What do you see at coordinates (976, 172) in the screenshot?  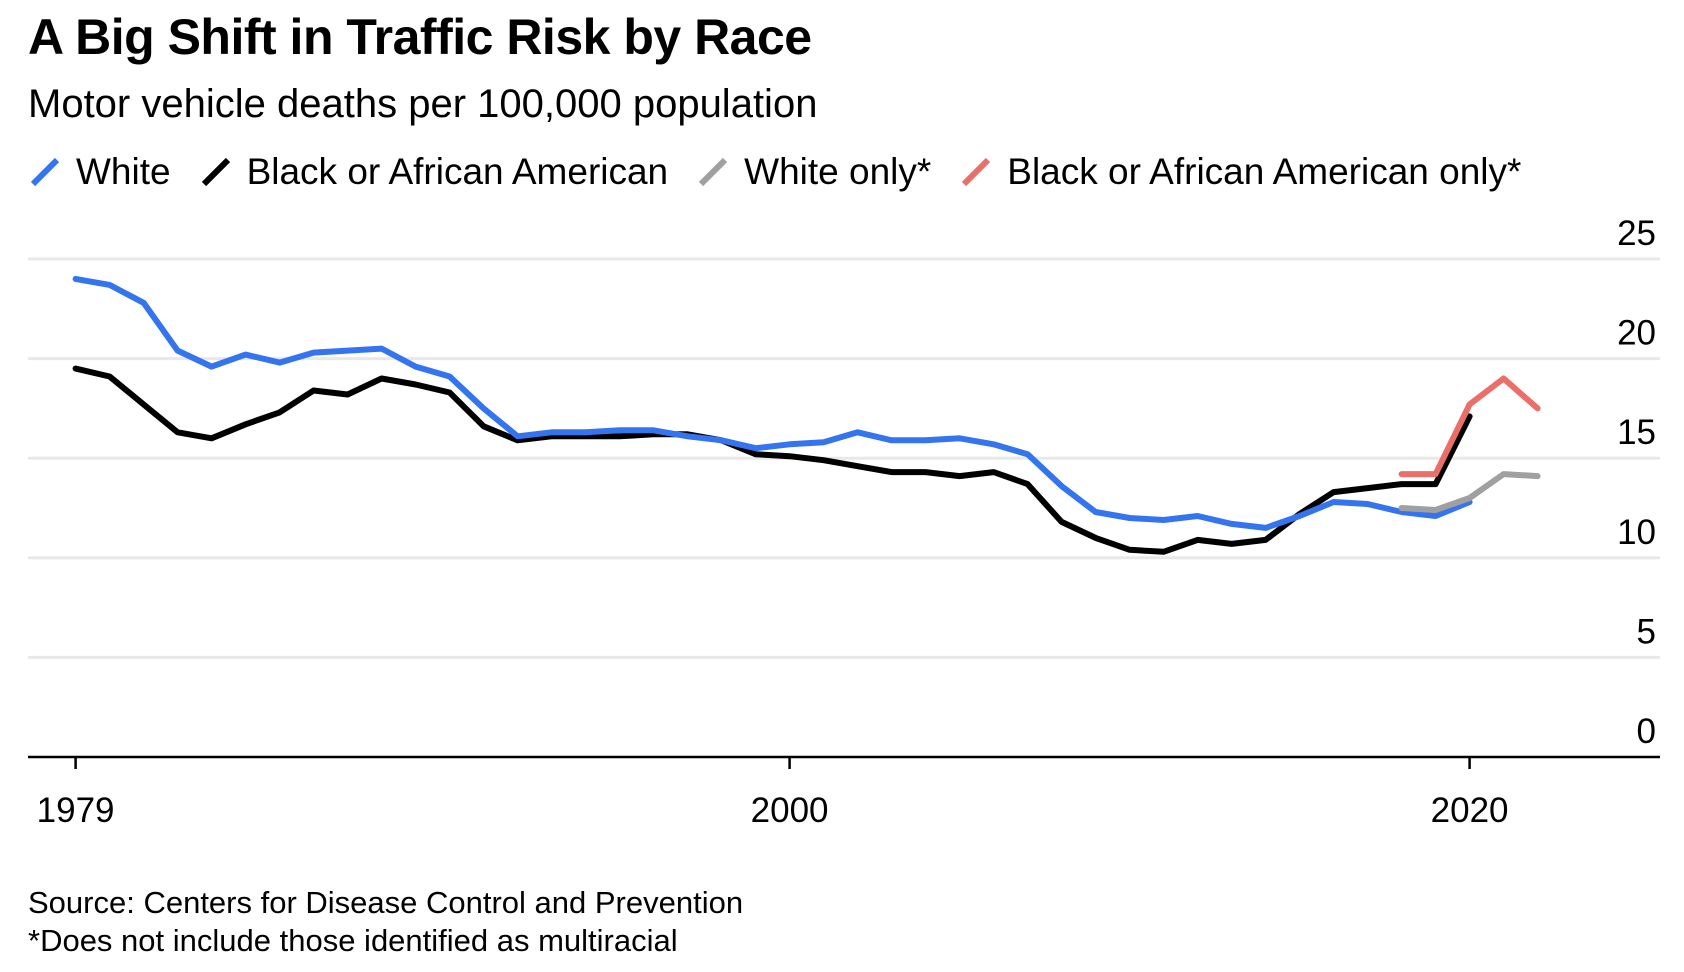 I see `legend-swatch-black-only` at bounding box center [976, 172].